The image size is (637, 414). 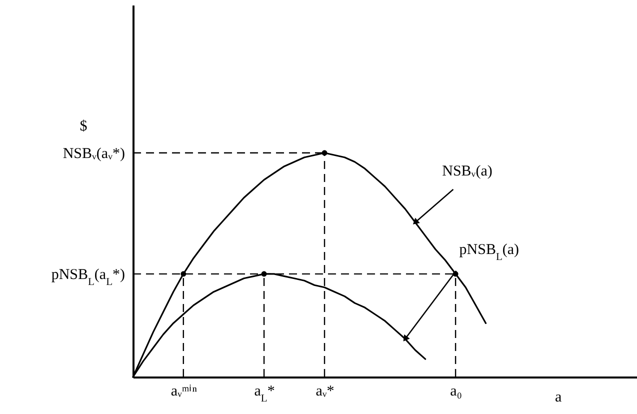 What do you see at coordinates (467, 171) in the screenshot?
I see `text: NSBᵥ(a)` at bounding box center [467, 171].